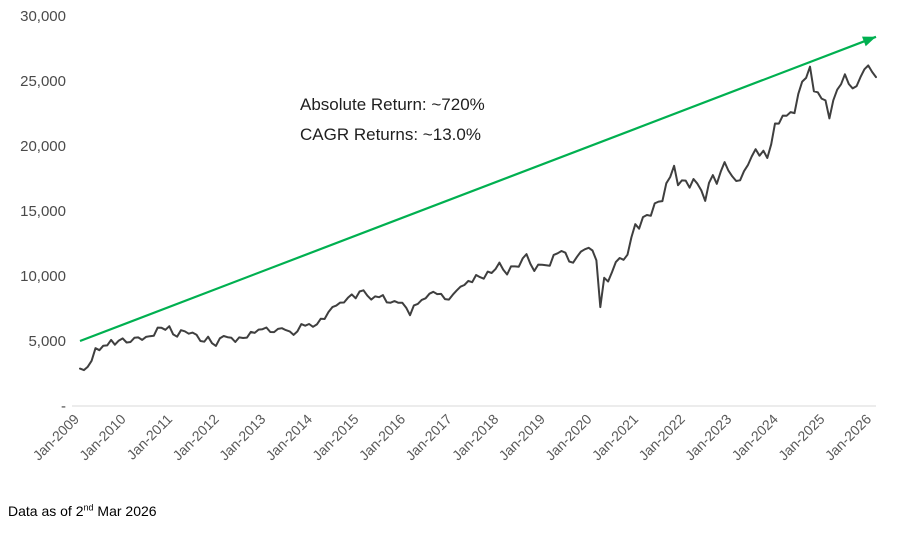 This screenshot has width=903, height=539. I want to click on data-as-of-note: Data as of 2nd Mar 2026, so click(82, 511).